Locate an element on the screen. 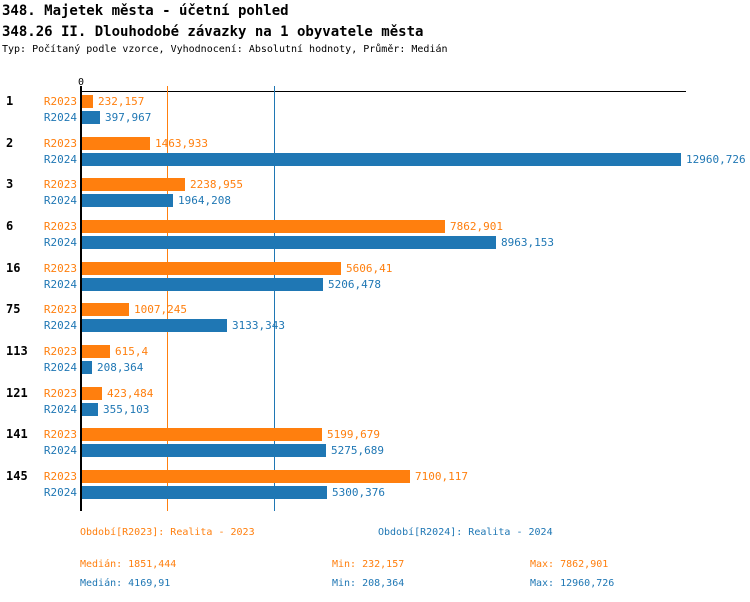 The width and height of the screenshot is (750, 602). series-label-r2023-16: R2023 is located at coordinates (60, 268).